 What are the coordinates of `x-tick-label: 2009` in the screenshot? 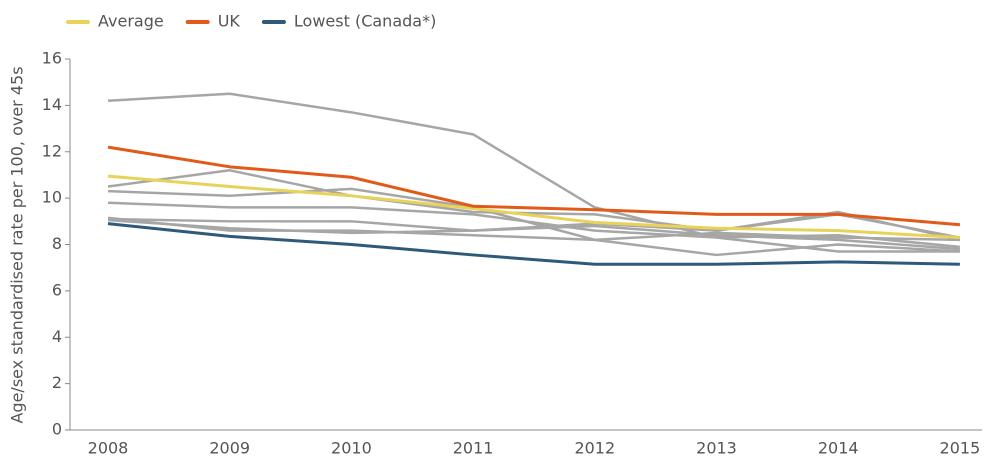 It's located at (229, 448).